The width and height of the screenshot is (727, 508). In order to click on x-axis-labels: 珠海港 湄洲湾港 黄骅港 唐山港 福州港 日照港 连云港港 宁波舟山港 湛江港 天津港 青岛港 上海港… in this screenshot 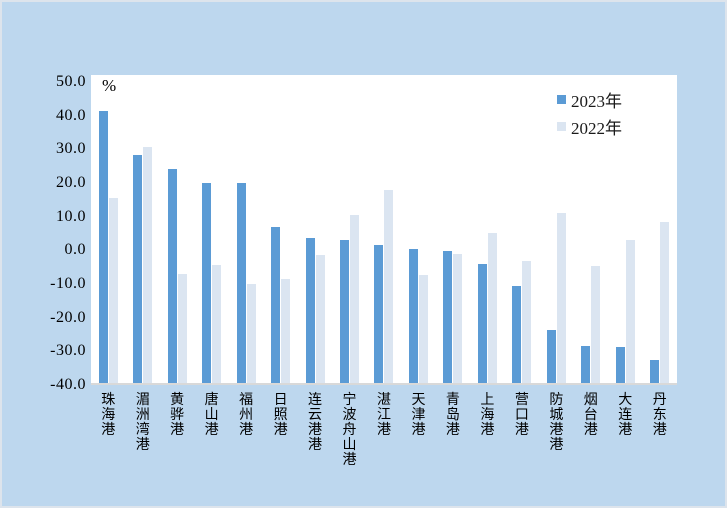, I will do `click(384, 430)`.